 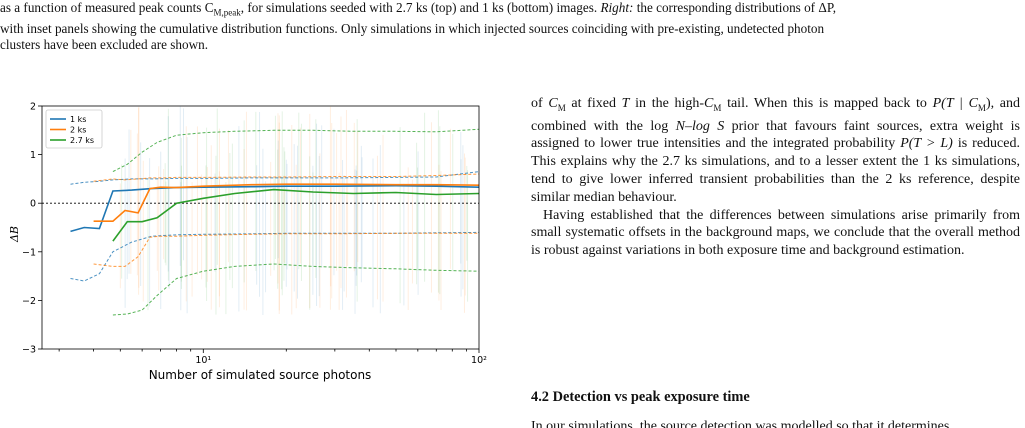 I want to click on x-tick-label: 10¹, so click(x=203, y=360).